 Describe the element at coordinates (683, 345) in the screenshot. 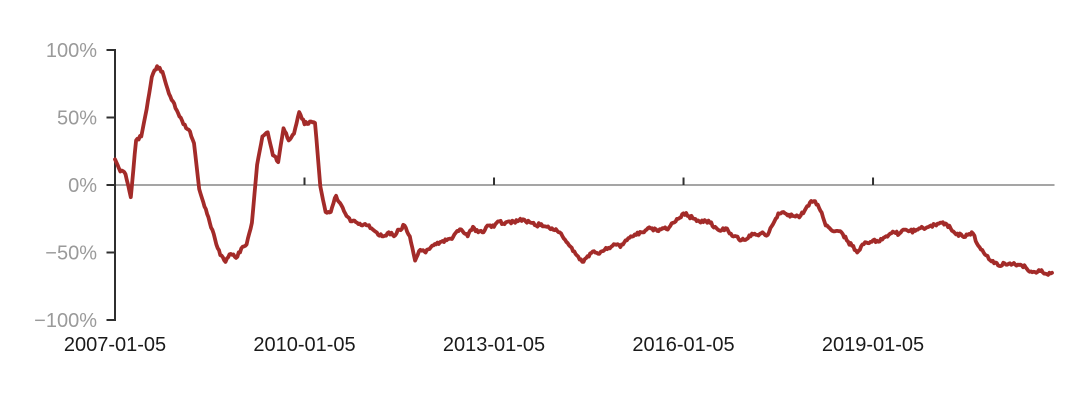

I see `x-tick-label: 2016-01-05` at that location.